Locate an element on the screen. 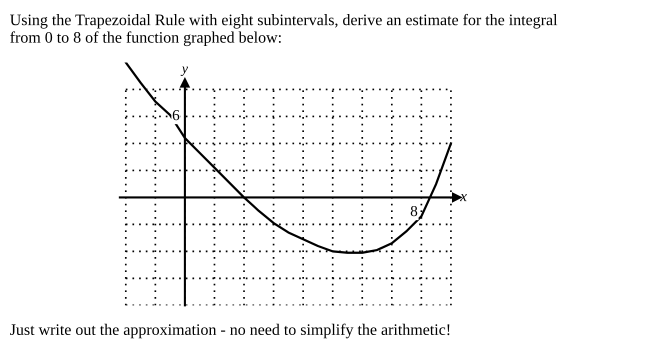 The image size is (648, 347). x-axis-title: x is located at coordinates (463, 198).